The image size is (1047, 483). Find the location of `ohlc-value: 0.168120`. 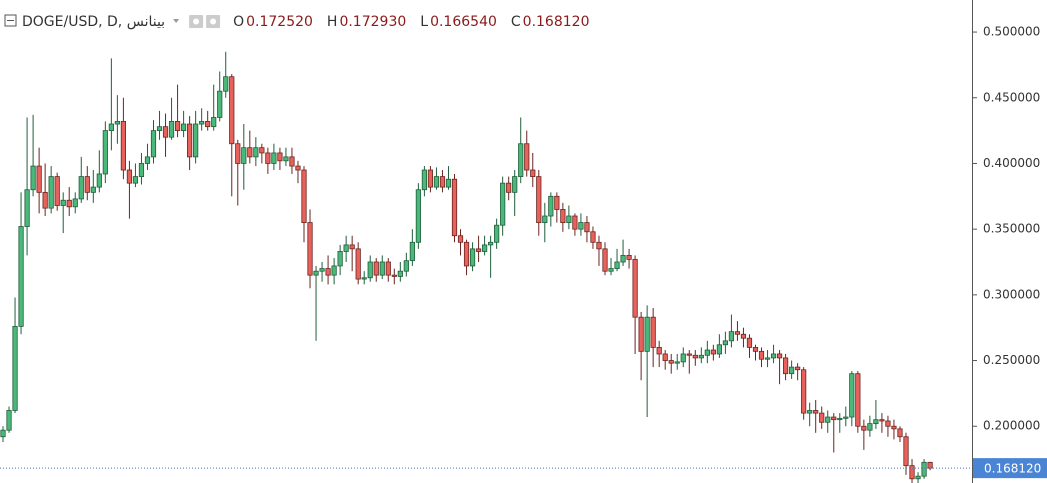

ohlc-value: 0.168120 is located at coordinates (556, 22).